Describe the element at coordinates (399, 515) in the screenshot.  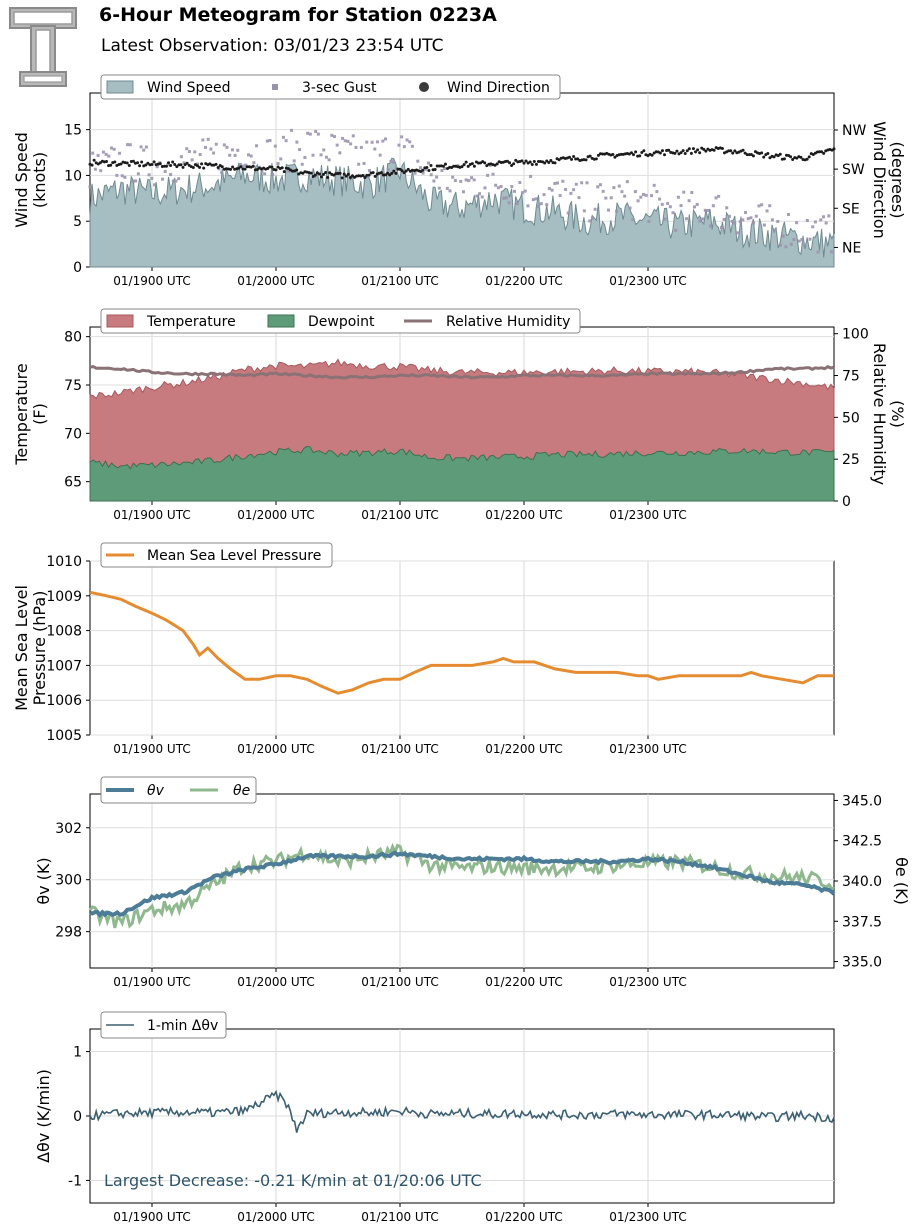
I see `x-tick-label-temperature: 01/2100 UTC` at that location.